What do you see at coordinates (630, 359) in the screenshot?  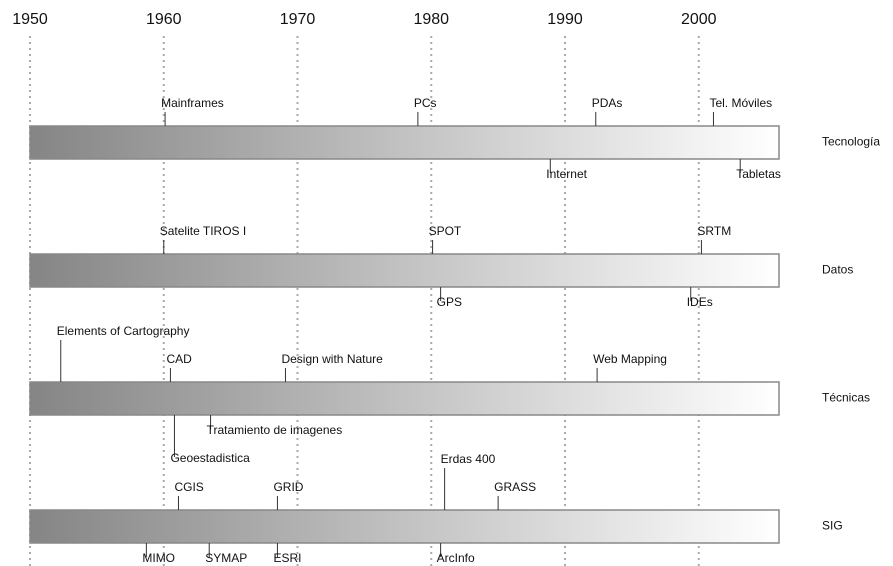 I see `event-label: Web Mapping` at bounding box center [630, 359].